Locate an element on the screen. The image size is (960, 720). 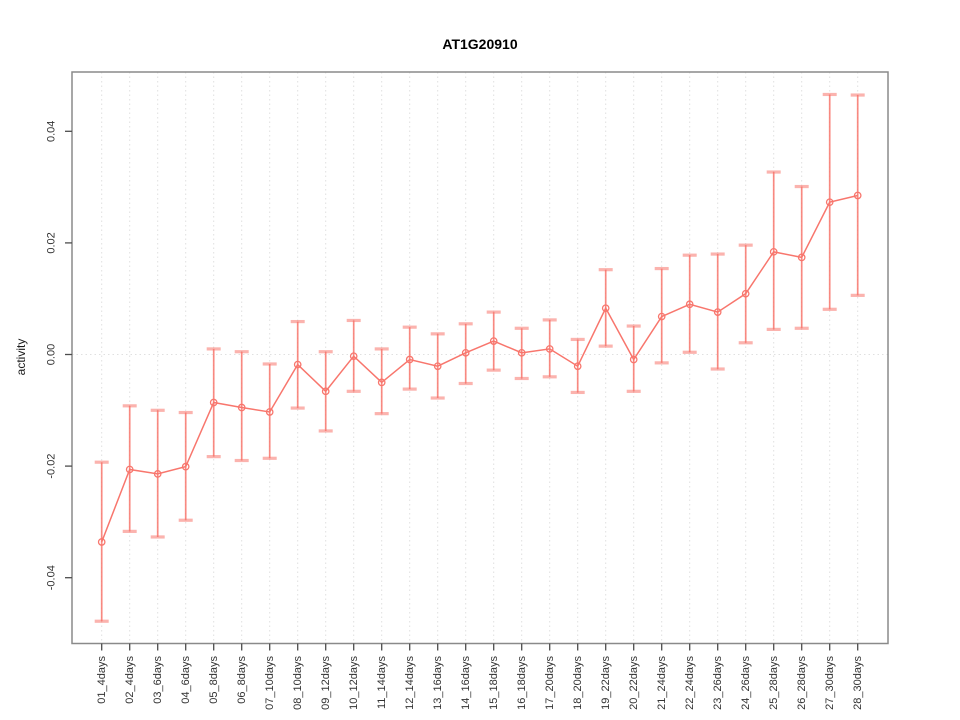
x-tick-label: 19_22days is located at coordinates (606, 683).